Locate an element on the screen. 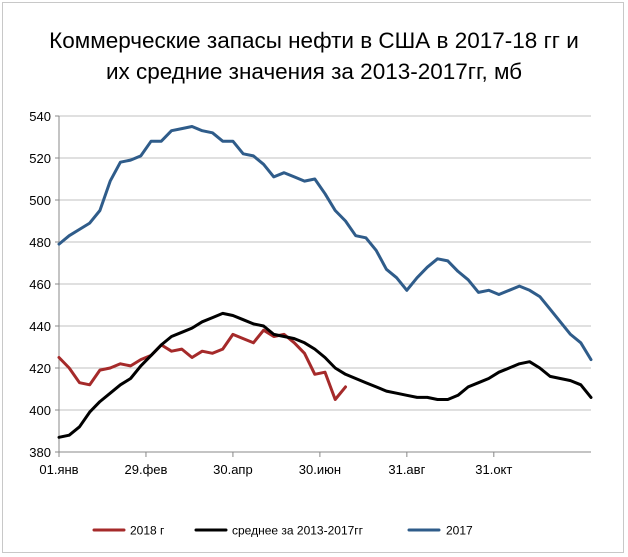  y-tick-label: 500 is located at coordinates (40, 200).